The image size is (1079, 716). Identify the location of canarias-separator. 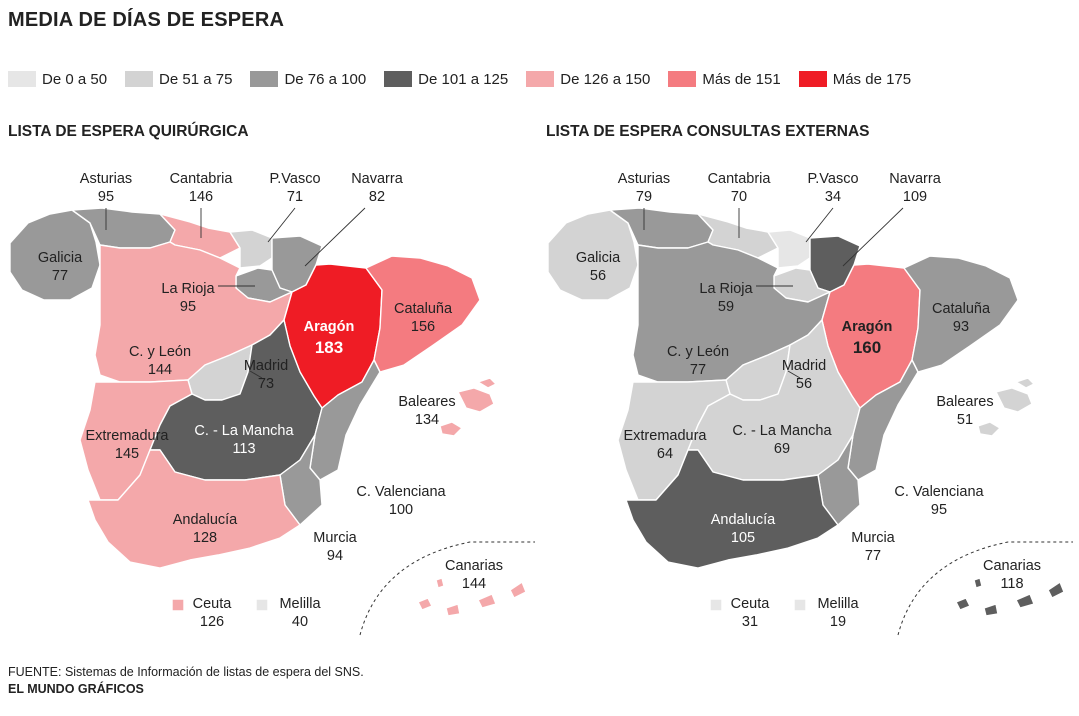
(447, 588).